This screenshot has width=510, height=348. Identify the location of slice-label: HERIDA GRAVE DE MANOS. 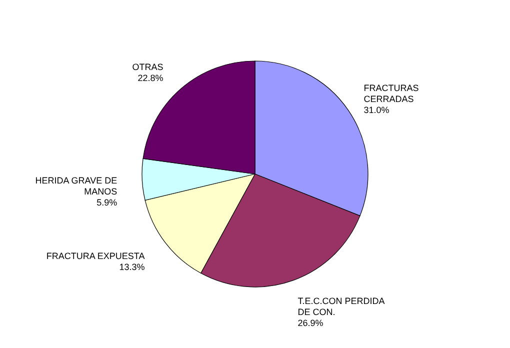
(76, 186).